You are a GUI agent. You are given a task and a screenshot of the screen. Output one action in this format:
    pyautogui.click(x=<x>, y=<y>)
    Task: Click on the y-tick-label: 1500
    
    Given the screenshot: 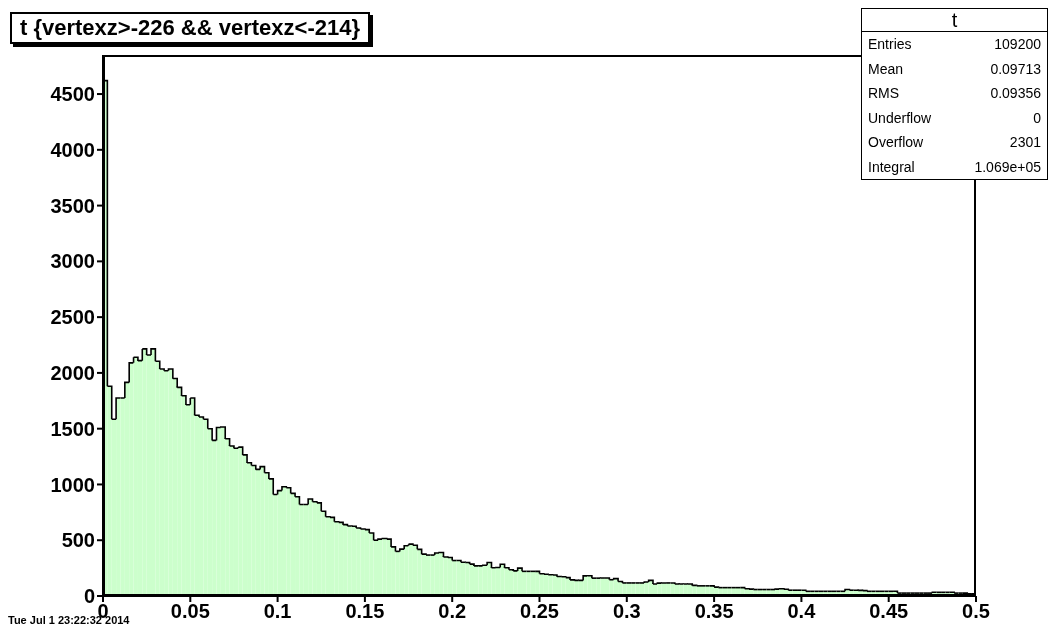 What is the action you would take?
    pyautogui.click(x=72, y=428)
    